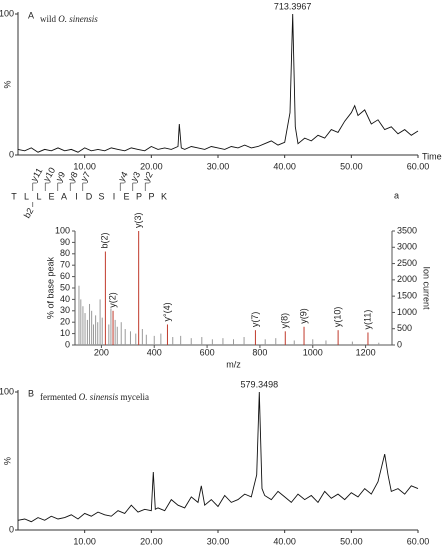 This screenshot has width=445, height=550. Describe the element at coordinates (147, 176) in the screenshot. I see `ion-label: y2` at that location.